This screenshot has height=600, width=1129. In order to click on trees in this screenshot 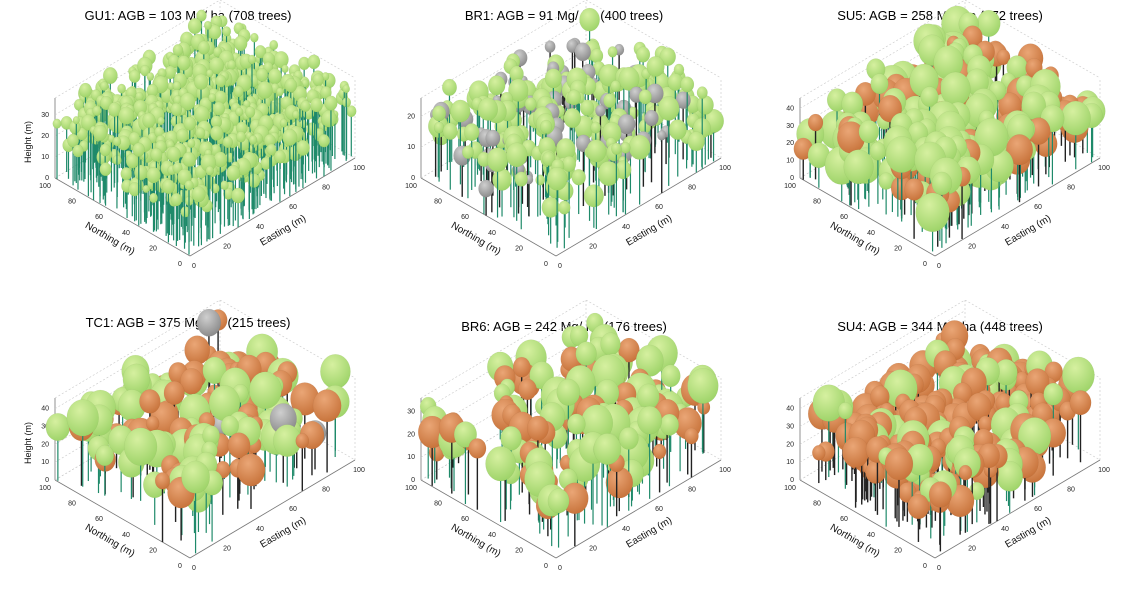, I will do `click(568, 430)`.